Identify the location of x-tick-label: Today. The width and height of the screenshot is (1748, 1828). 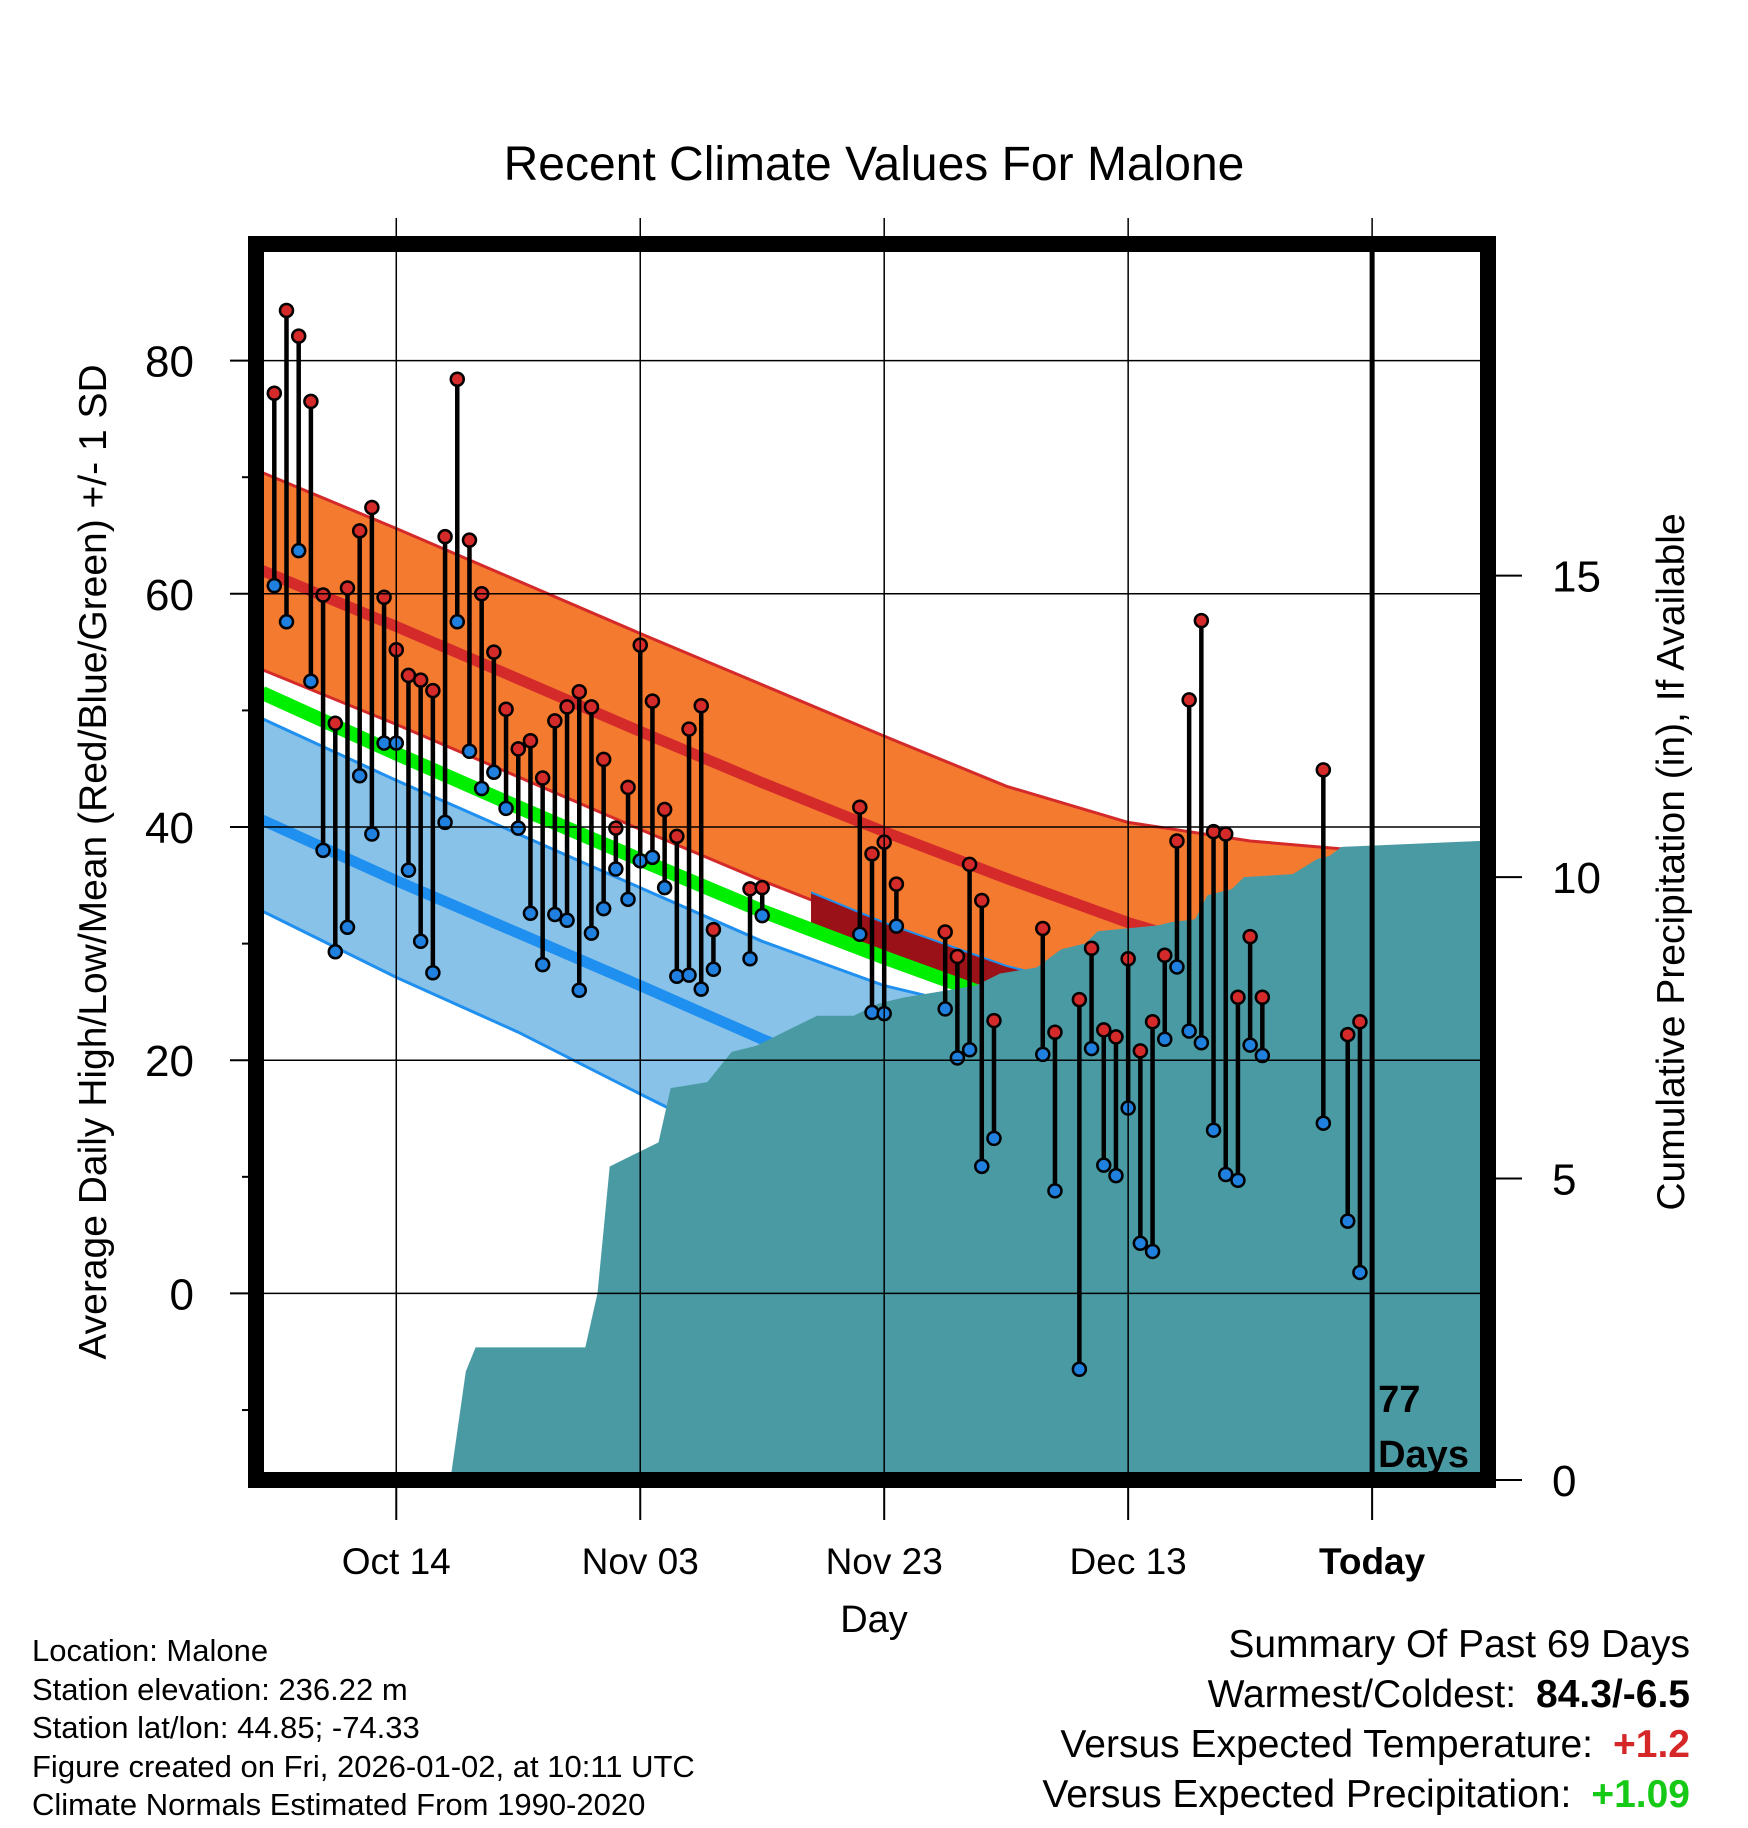
(1372, 1561).